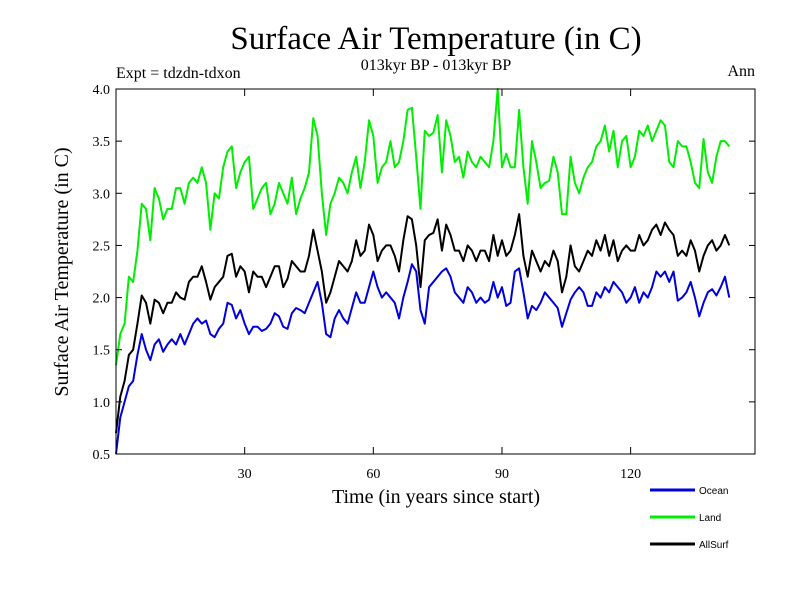  I want to click on y-axis-label: Surface Air Temperature (in C), so click(62, 271).